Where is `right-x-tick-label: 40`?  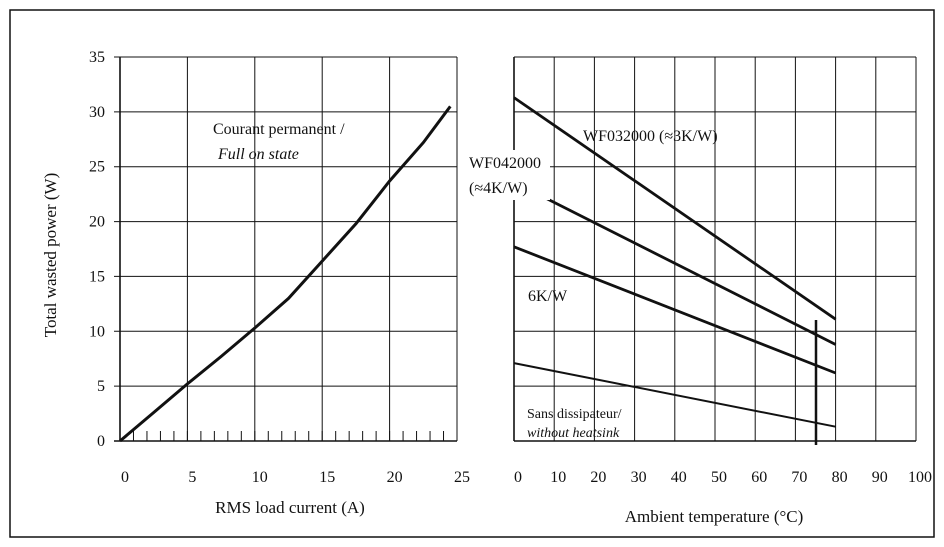 right-x-tick-label: 40 is located at coordinates (679, 477).